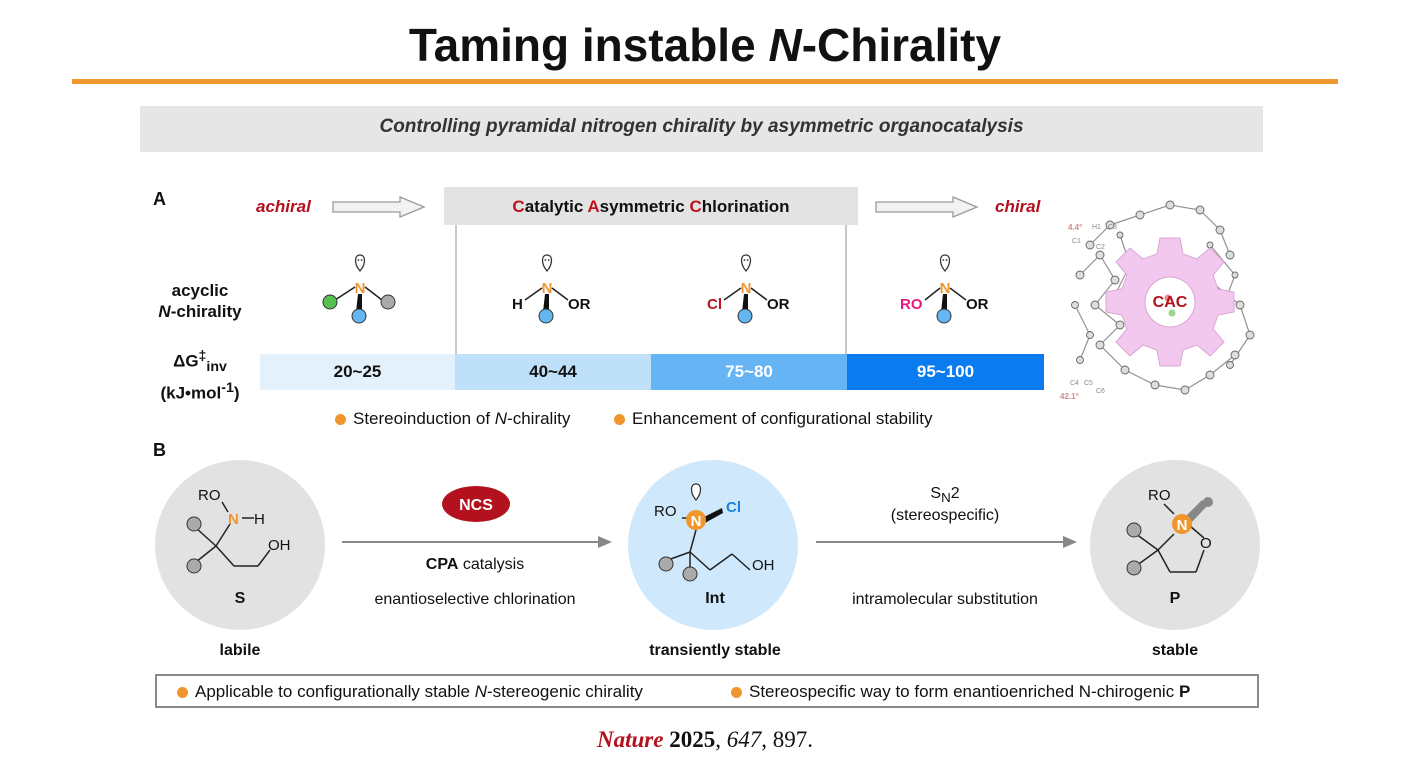 Image resolution: width=1410 pixels, height=769 pixels. I want to click on int-cl: Cl, so click(733, 507).